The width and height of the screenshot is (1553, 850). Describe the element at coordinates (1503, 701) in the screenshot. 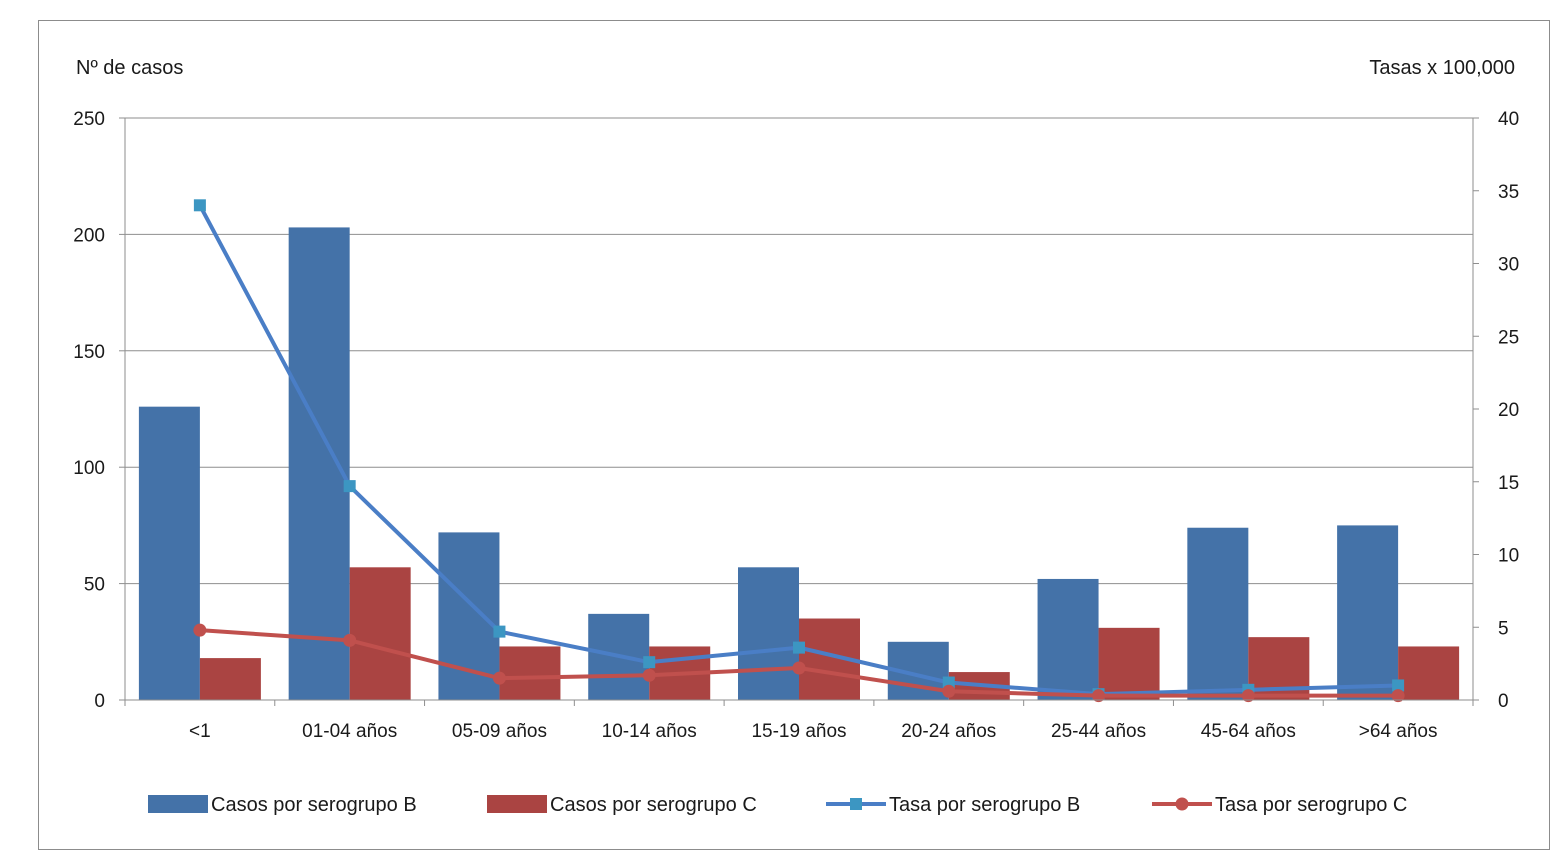

I see `right-tick-label: 0` at that location.